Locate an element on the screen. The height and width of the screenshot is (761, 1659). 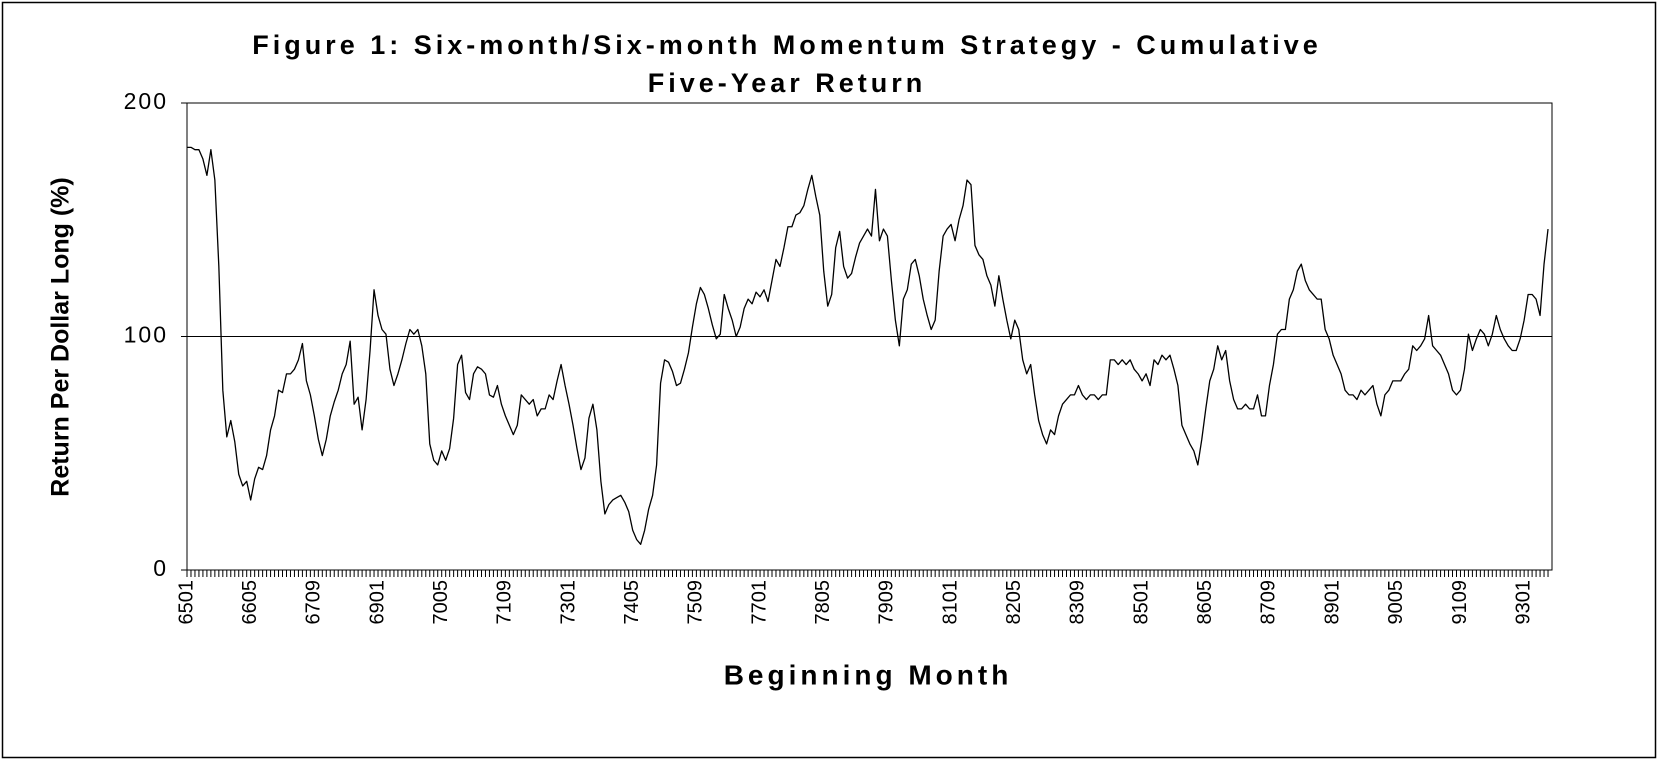
x-tick-label: 9301 is located at coordinates (1523, 602).